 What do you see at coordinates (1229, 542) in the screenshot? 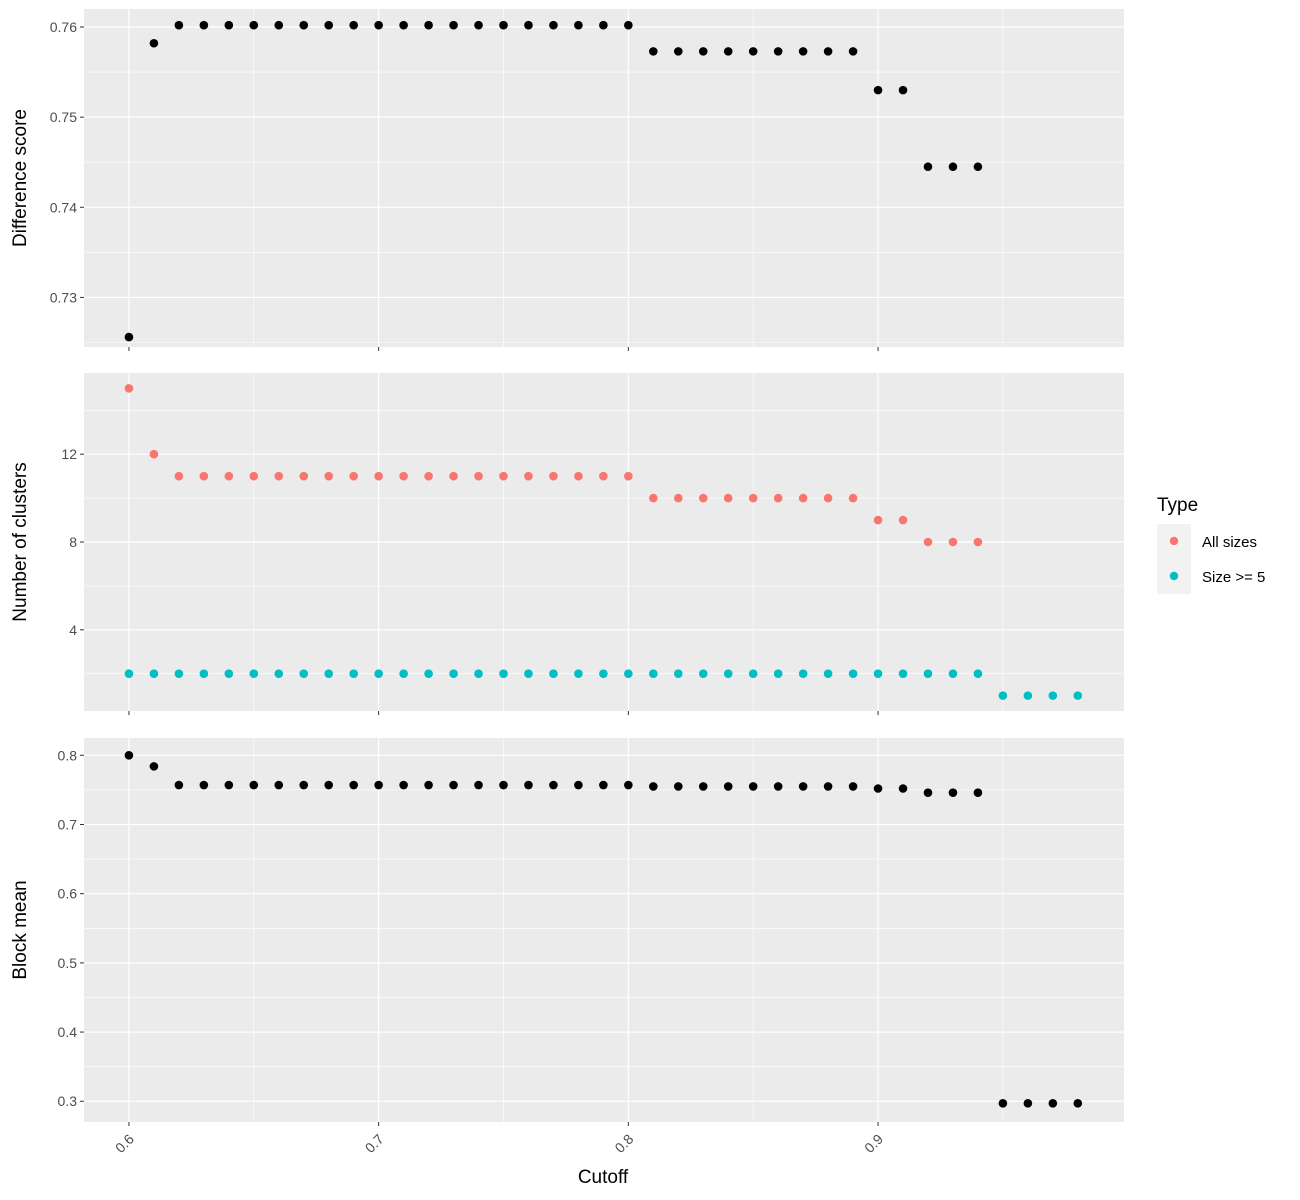
I see `legend-label-all-sizes: All sizes` at bounding box center [1229, 542].